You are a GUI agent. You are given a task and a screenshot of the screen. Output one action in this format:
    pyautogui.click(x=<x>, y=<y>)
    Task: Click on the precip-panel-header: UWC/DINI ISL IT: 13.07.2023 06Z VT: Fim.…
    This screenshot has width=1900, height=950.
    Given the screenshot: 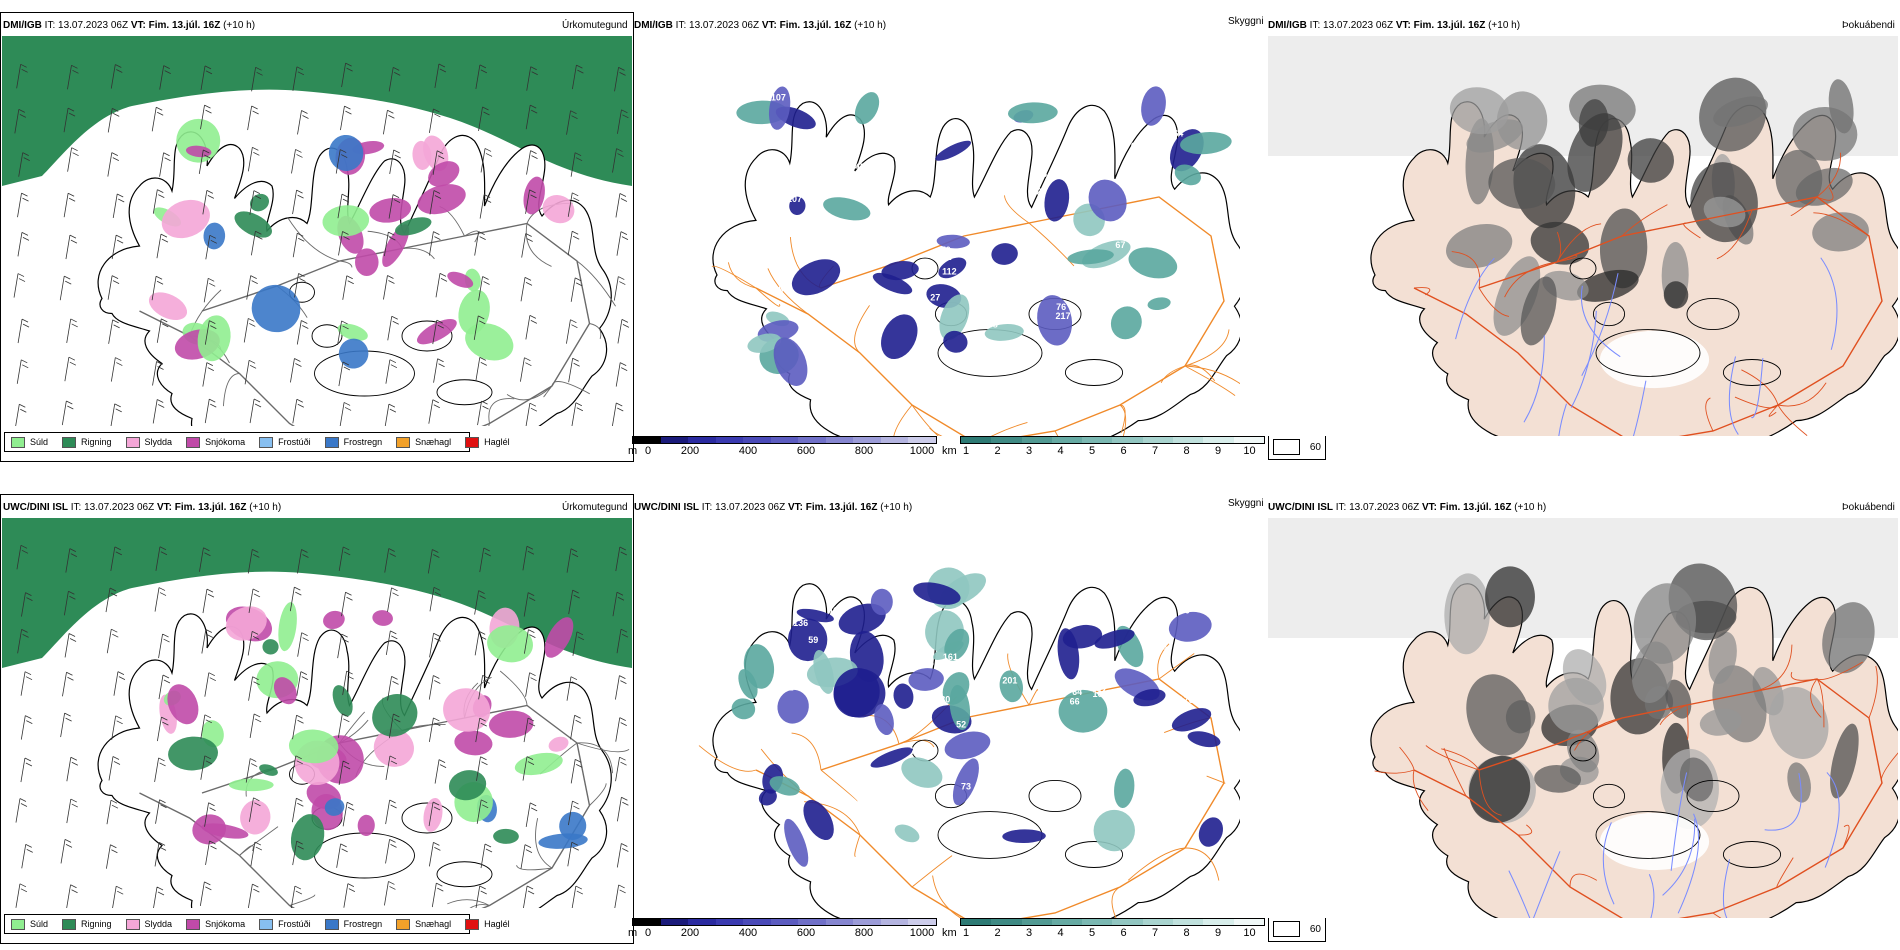 What is the action you would take?
    pyautogui.click(x=142, y=508)
    